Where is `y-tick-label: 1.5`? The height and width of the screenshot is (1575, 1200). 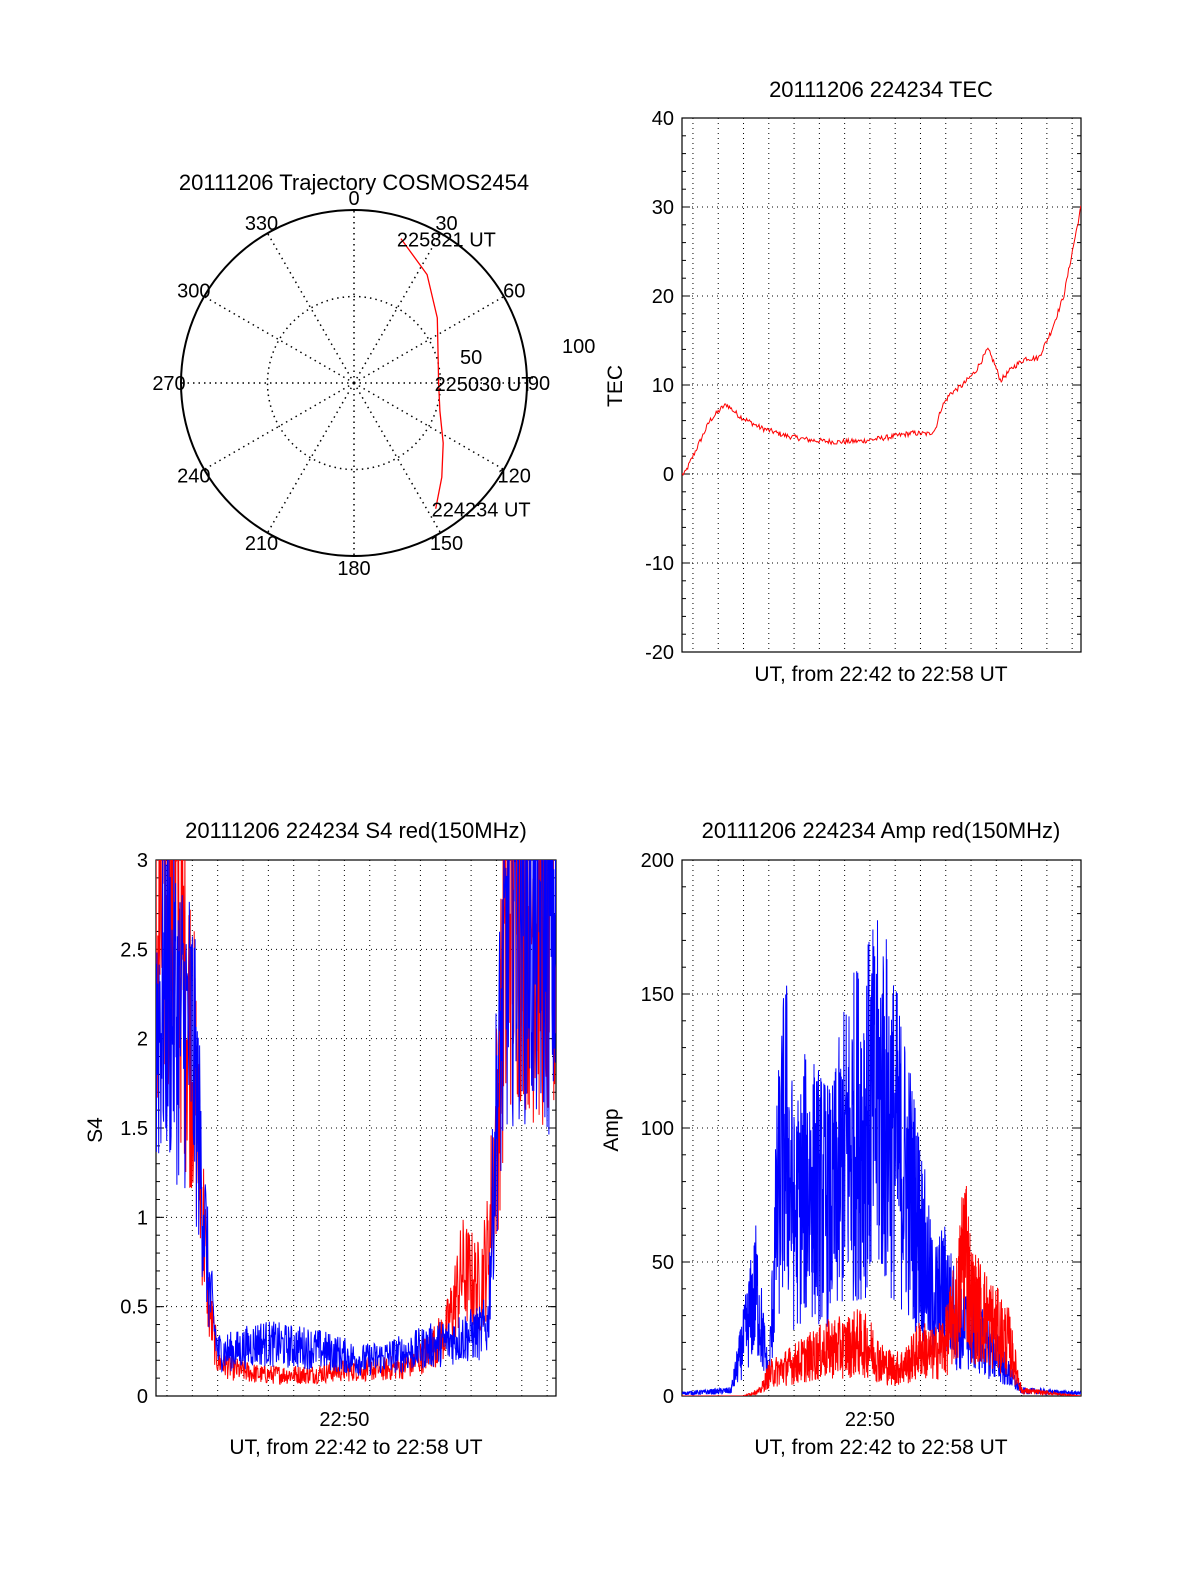
y-tick-label: 1.5 is located at coordinates (134, 1129).